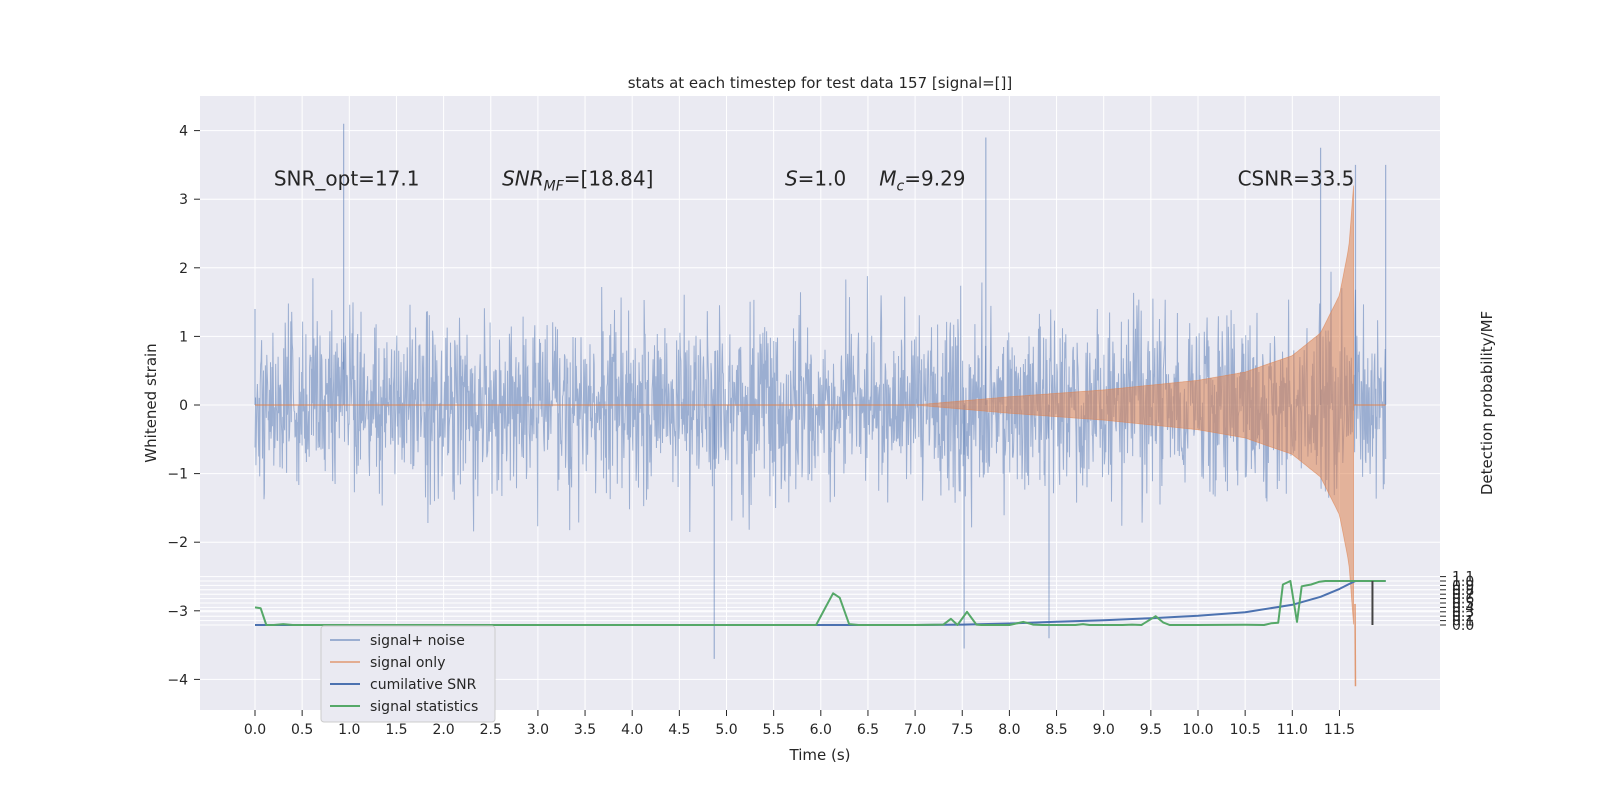  Describe the element at coordinates (868, 730) in the screenshot. I see `x-tick-label: 6.5` at that location.